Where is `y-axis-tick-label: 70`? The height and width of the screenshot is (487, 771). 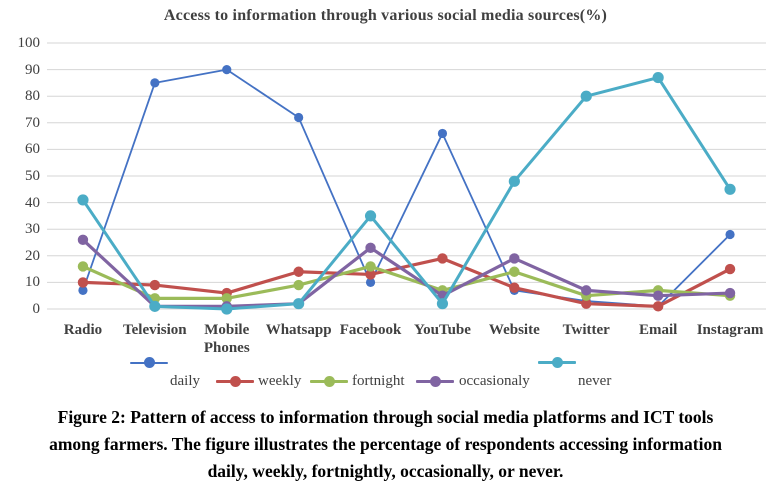
y-axis-tick-label: 70 is located at coordinates (32, 122).